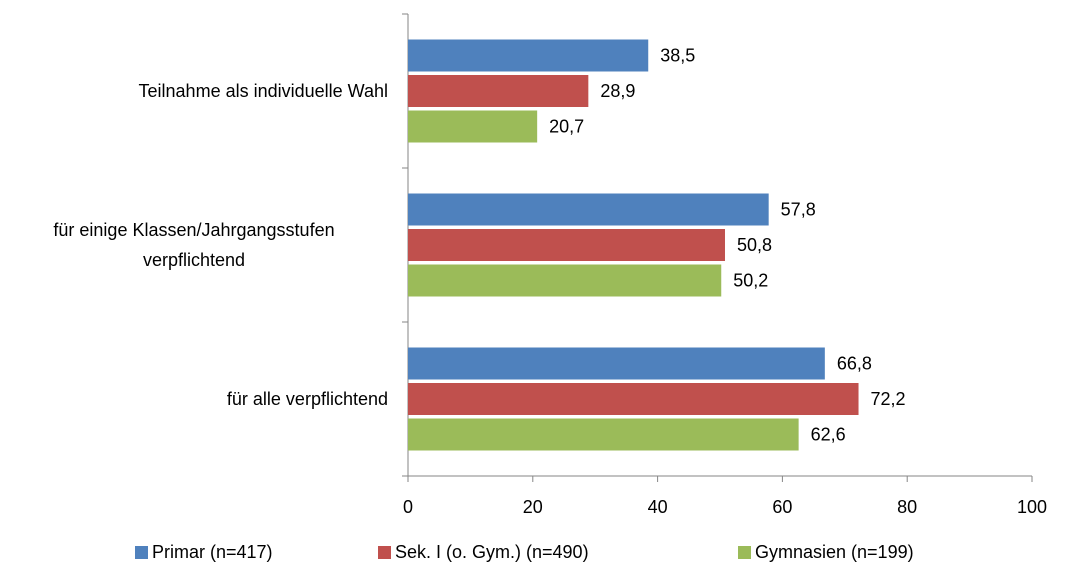 The height and width of the screenshot is (569, 1086). What do you see at coordinates (677, 55) in the screenshot?
I see `value-label: 38,5` at bounding box center [677, 55].